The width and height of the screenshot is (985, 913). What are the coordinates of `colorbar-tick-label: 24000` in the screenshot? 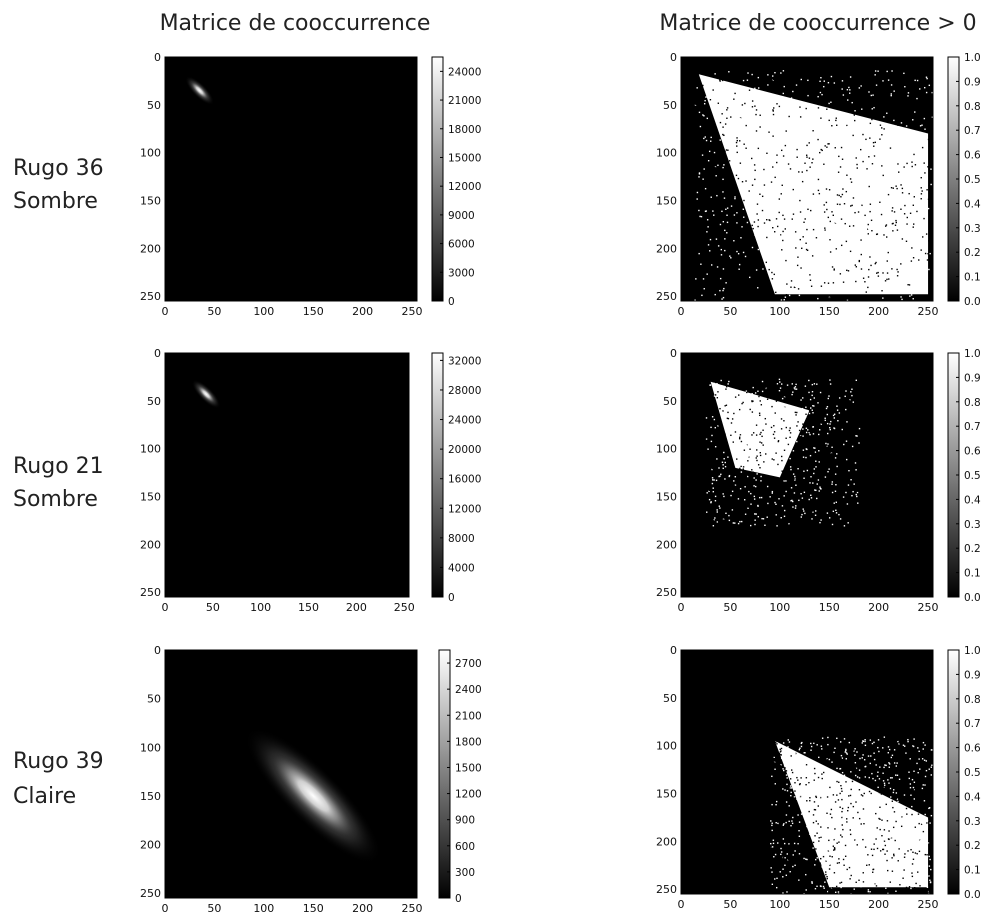 It's located at (464, 421).